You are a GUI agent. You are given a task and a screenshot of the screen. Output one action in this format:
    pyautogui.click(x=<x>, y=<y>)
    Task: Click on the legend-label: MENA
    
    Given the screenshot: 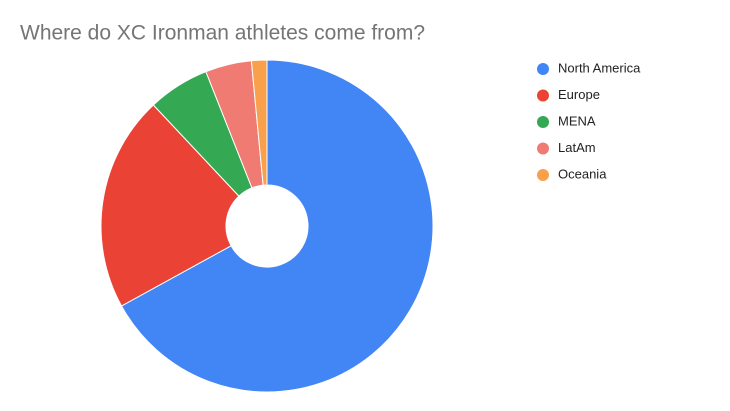 What is the action you would take?
    pyautogui.click(x=577, y=120)
    